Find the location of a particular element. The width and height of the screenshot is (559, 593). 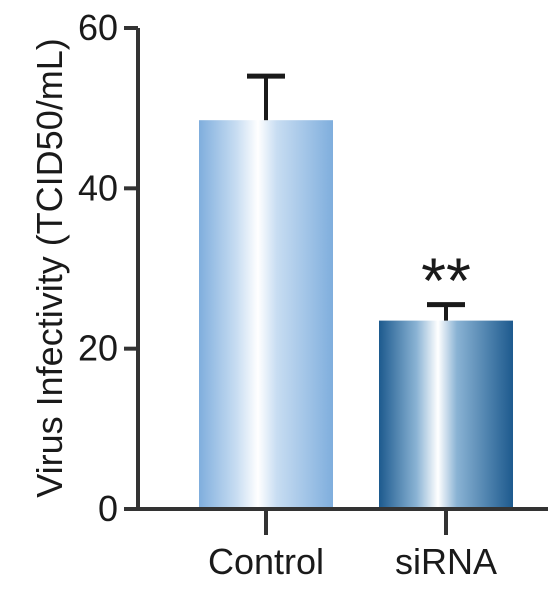

y-tick-label: 0 is located at coordinates (108, 508).